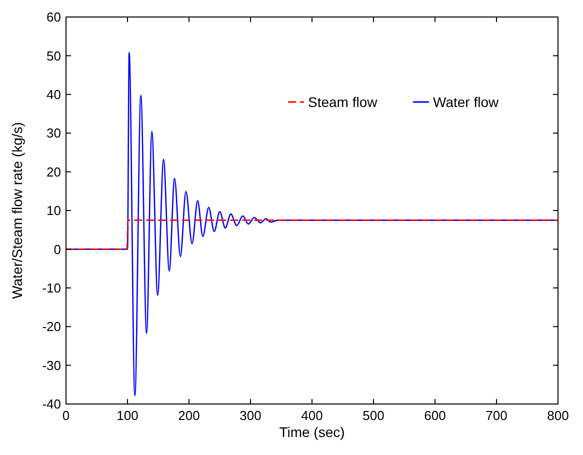 The width and height of the screenshot is (583, 455). What do you see at coordinates (53, 133) in the screenshot?
I see `y-tick-label: 30` at bounding box center [53, 133].